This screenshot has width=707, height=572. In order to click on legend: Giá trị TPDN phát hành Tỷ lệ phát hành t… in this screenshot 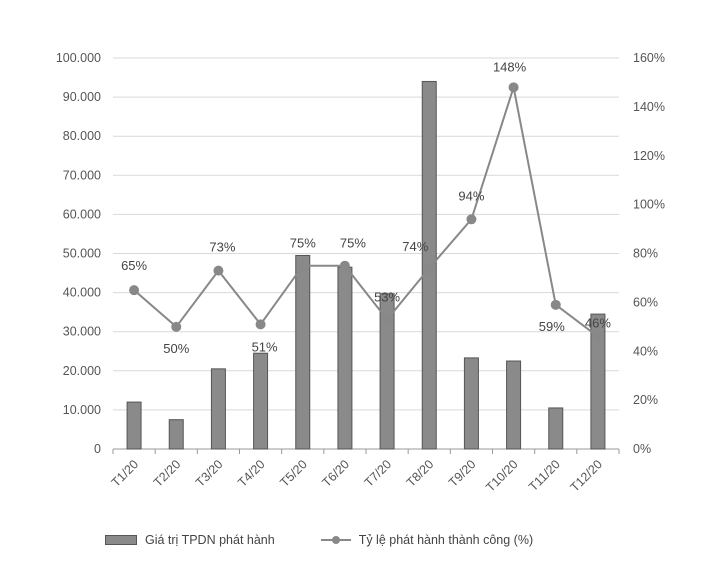, I will do `click(319, 540)`.